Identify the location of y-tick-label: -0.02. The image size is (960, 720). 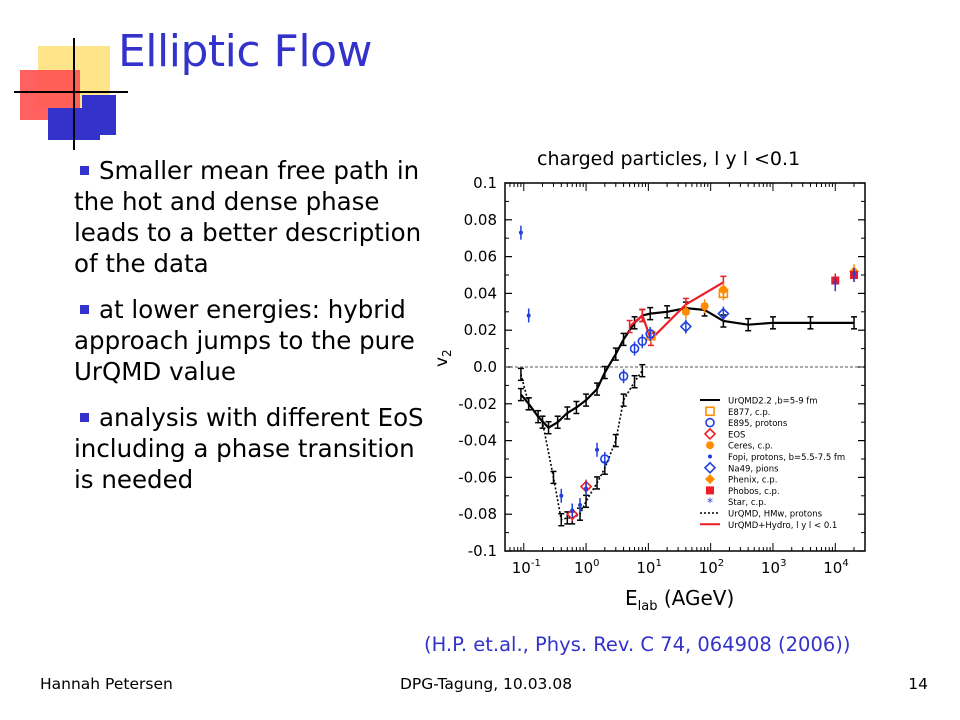
(477, 404).